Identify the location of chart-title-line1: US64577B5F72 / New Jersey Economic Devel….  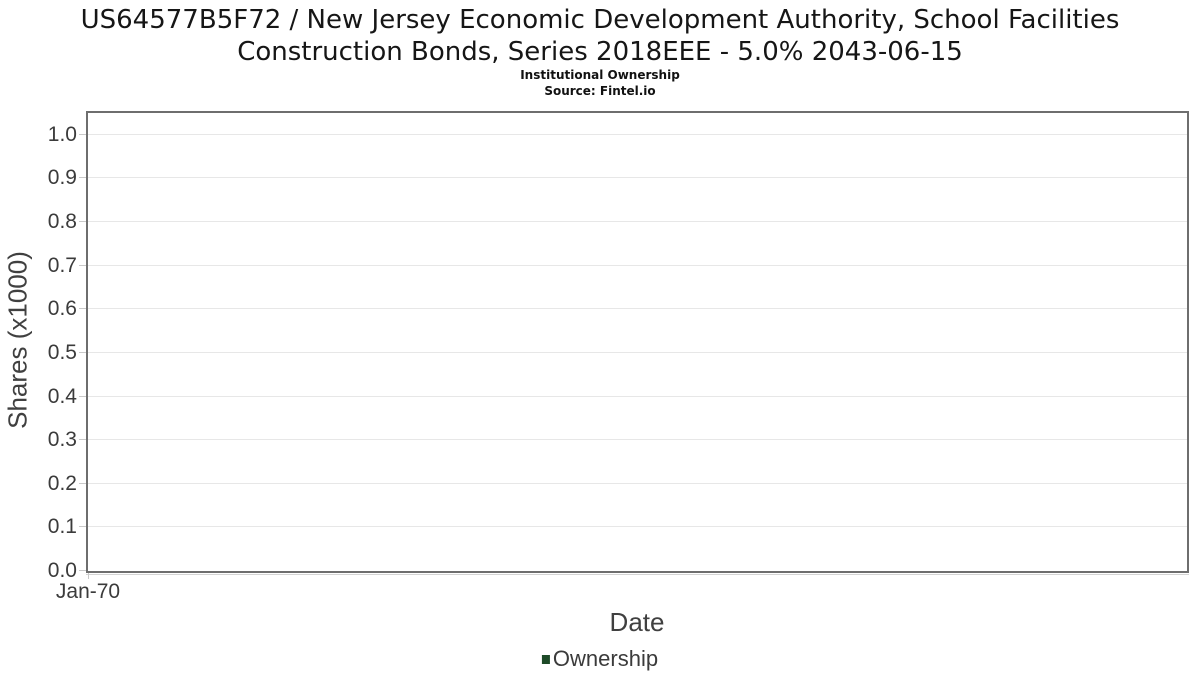
(600, 20).